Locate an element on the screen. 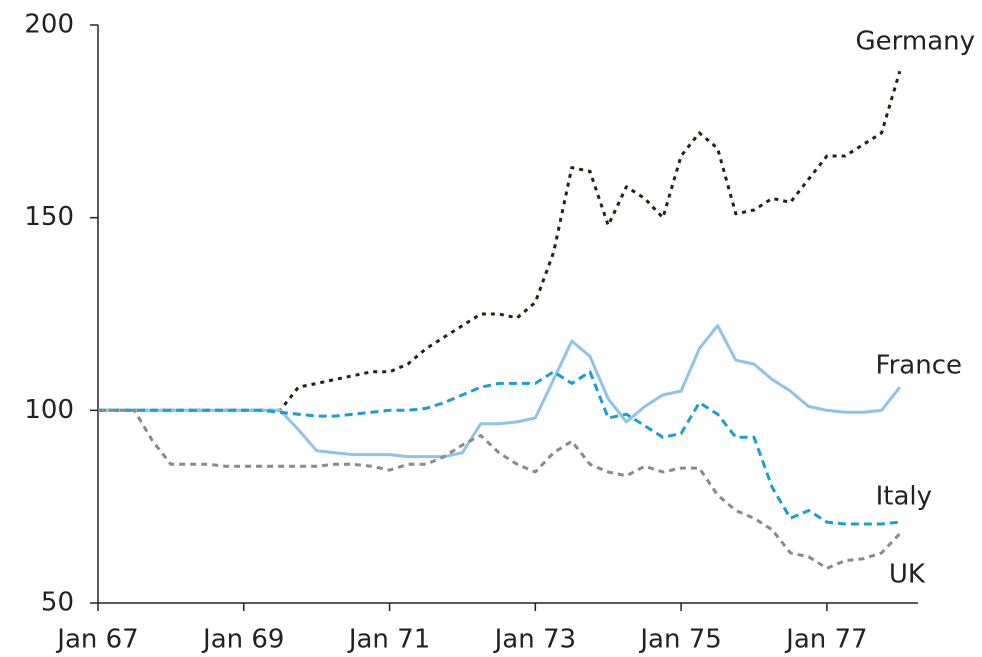 The image size is (982, 657). y-tick-label: 150 is located at coordinates (49, 217).